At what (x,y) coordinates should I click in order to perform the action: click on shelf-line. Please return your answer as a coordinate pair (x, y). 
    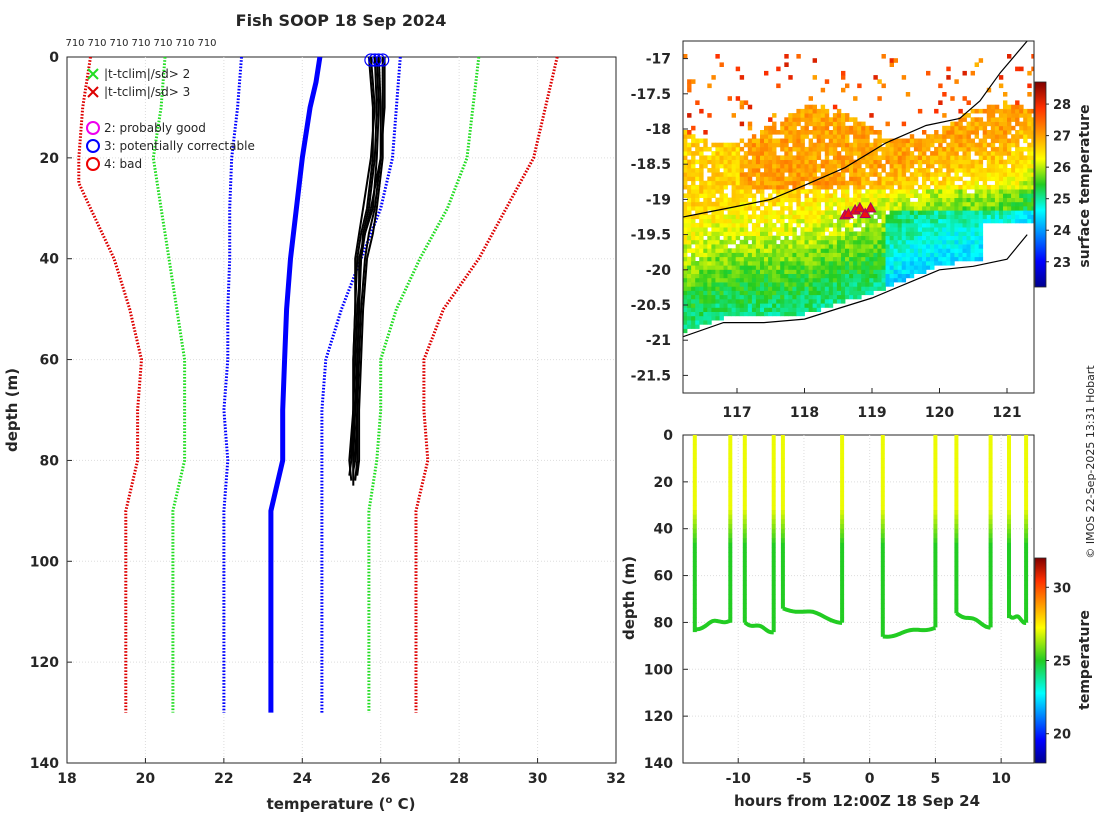
    Looking at the image, I should click on (855, 129).